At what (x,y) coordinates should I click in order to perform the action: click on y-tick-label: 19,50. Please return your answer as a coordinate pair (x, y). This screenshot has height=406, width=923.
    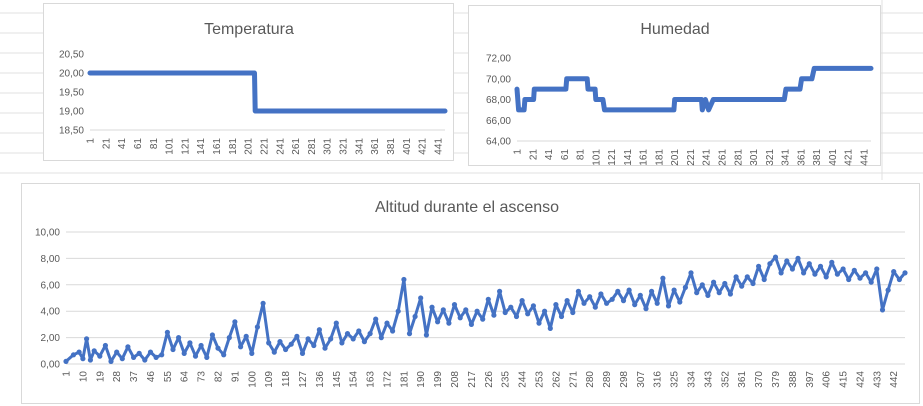
    Looking at the image, I should click on (71, 93).